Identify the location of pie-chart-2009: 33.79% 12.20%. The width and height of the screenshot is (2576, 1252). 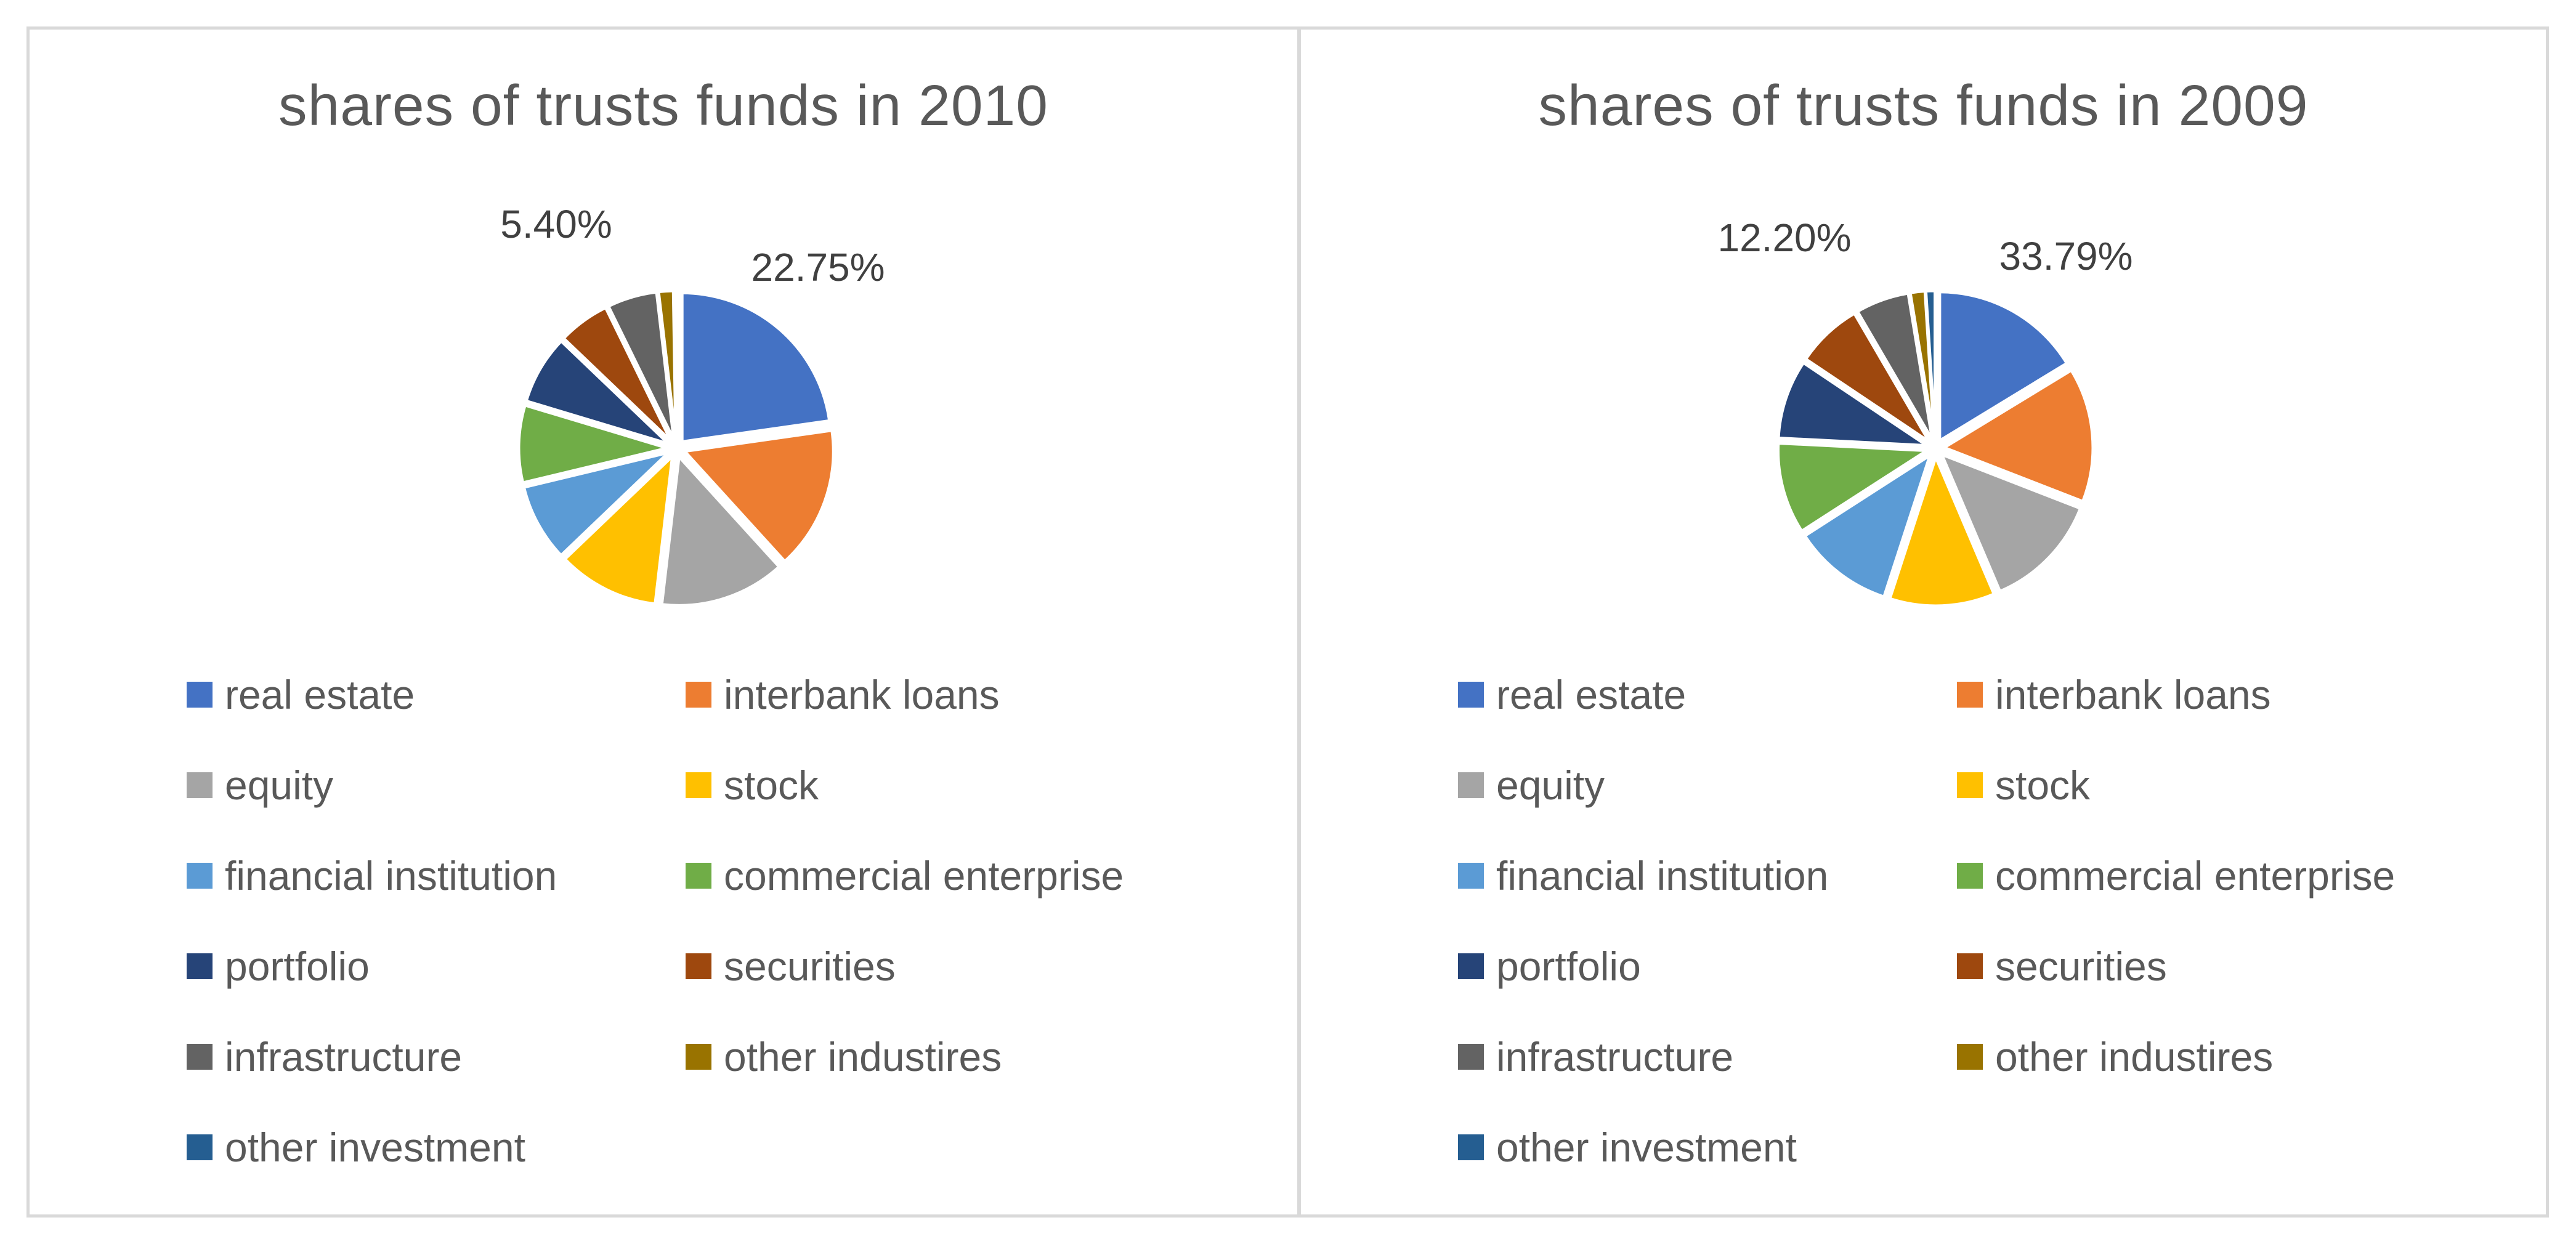
(1925, 412).